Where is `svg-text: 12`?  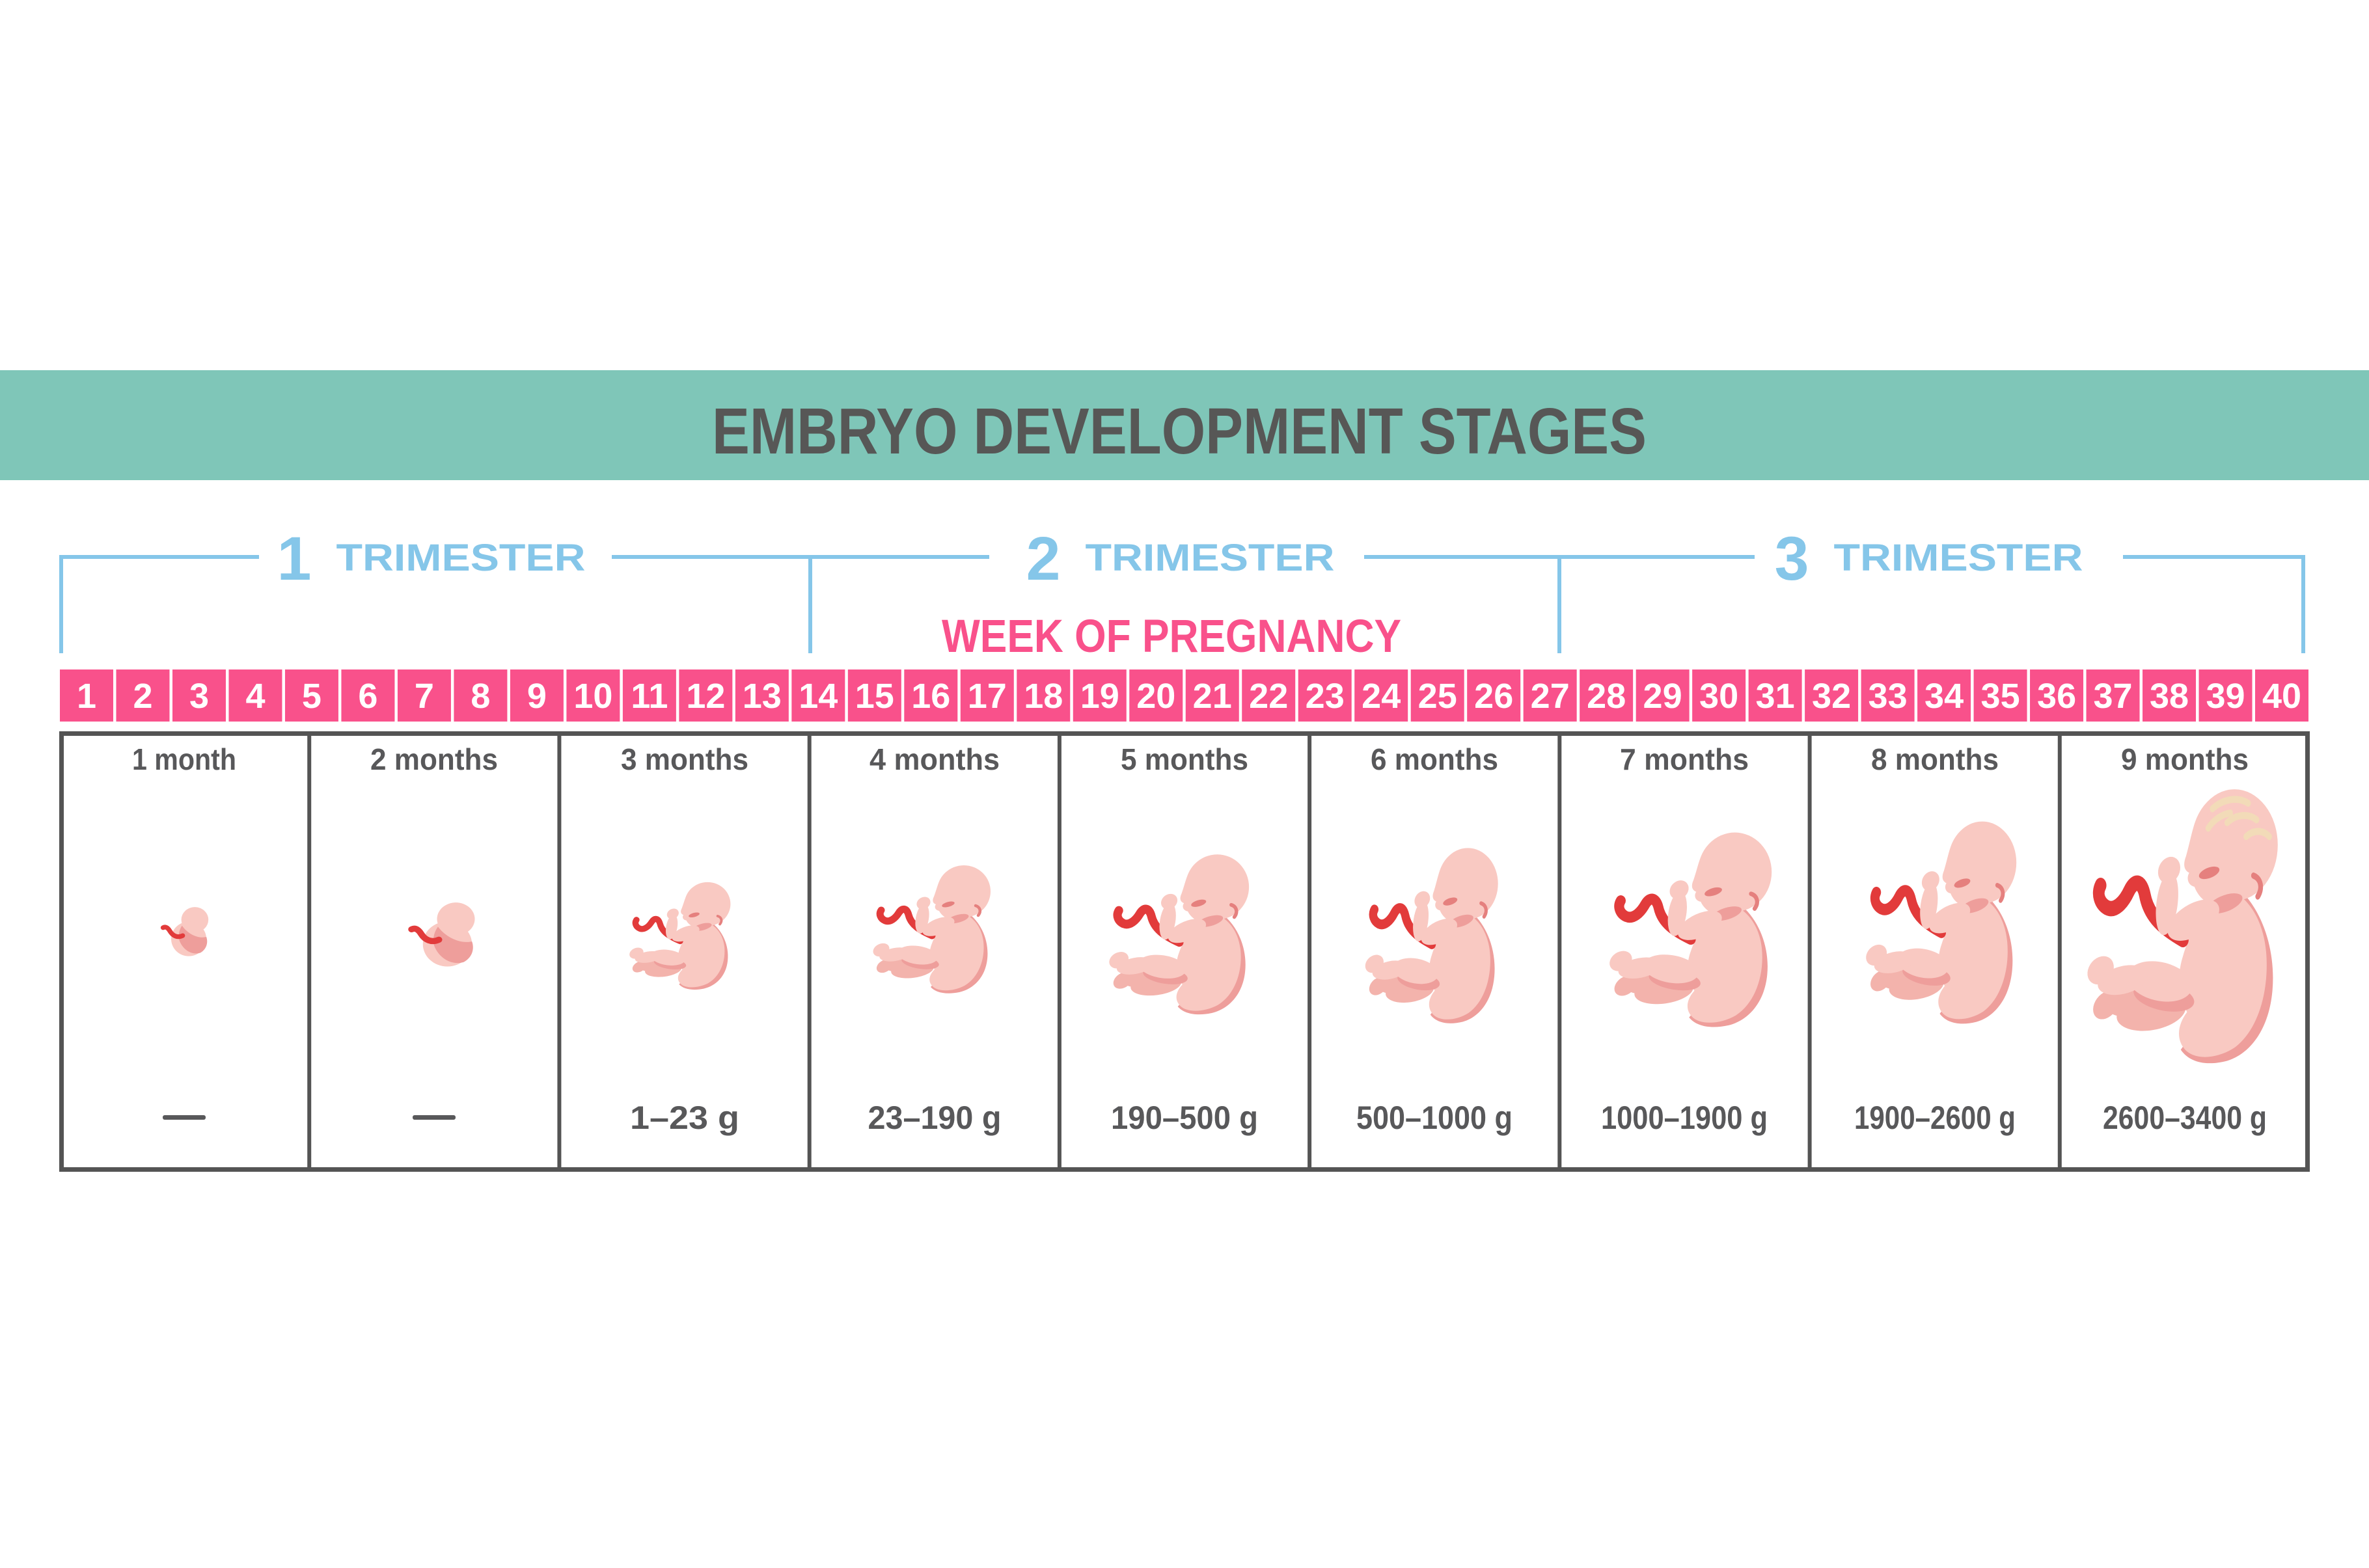
svg-text: 12 is located at coordinates (705, 696).